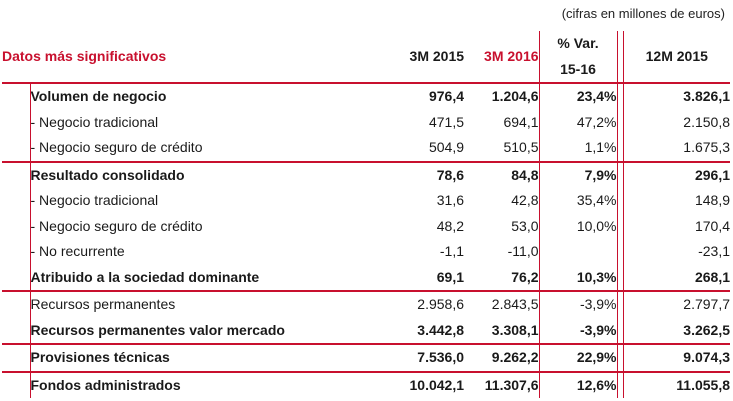 This screenshot has height=401, width=733. Describe the element at coordinates (578, 201) in the screenshot. I see `cell-variation: 35,4%` at that location.